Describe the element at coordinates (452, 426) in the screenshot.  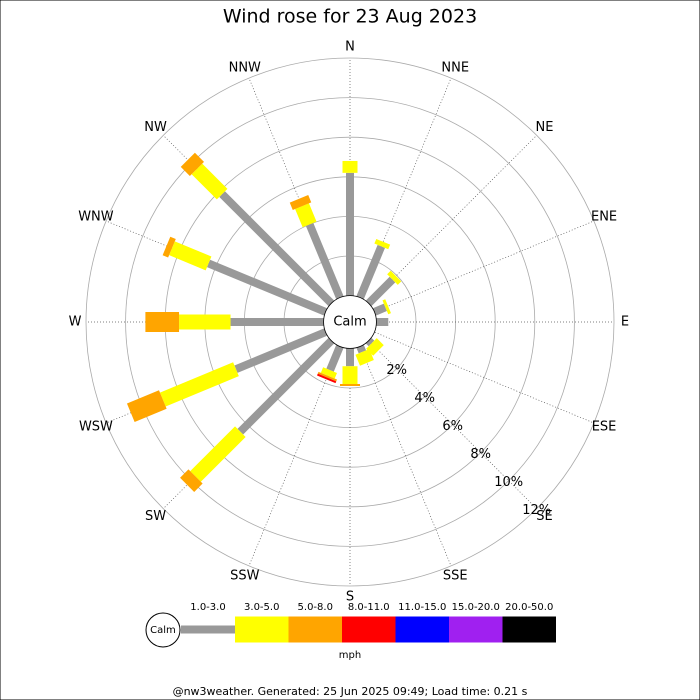
I see `ring-label: 6%` at that location.